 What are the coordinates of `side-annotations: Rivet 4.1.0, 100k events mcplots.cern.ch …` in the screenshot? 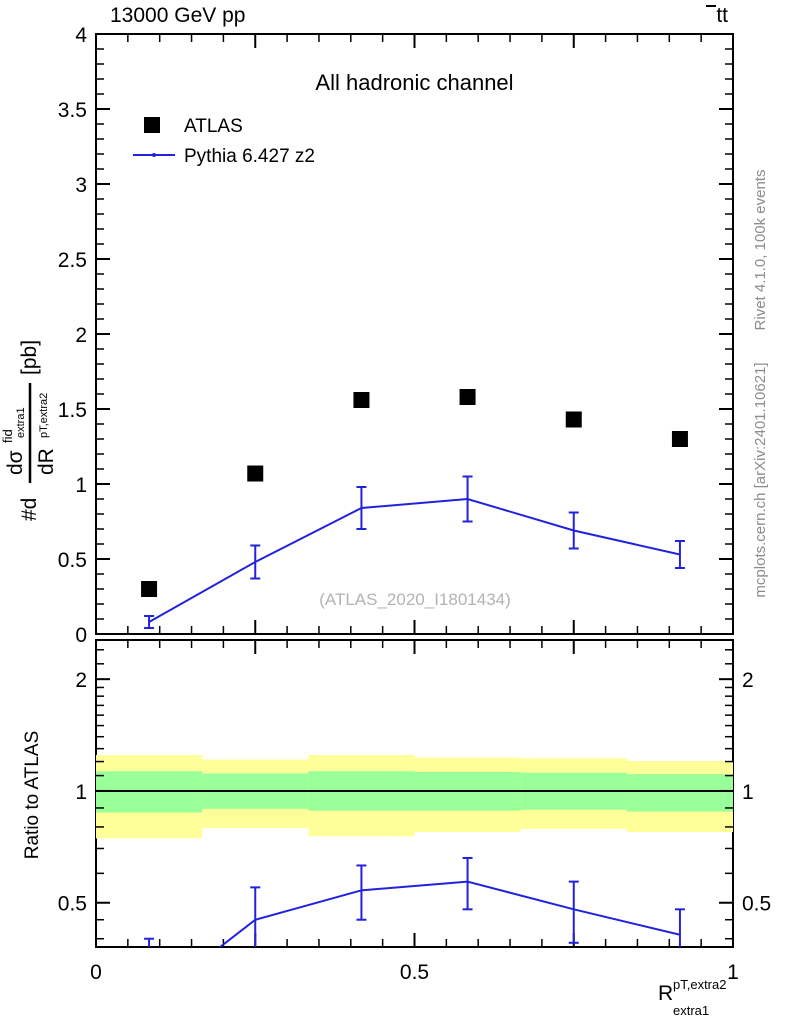 It's located at (760, 384).